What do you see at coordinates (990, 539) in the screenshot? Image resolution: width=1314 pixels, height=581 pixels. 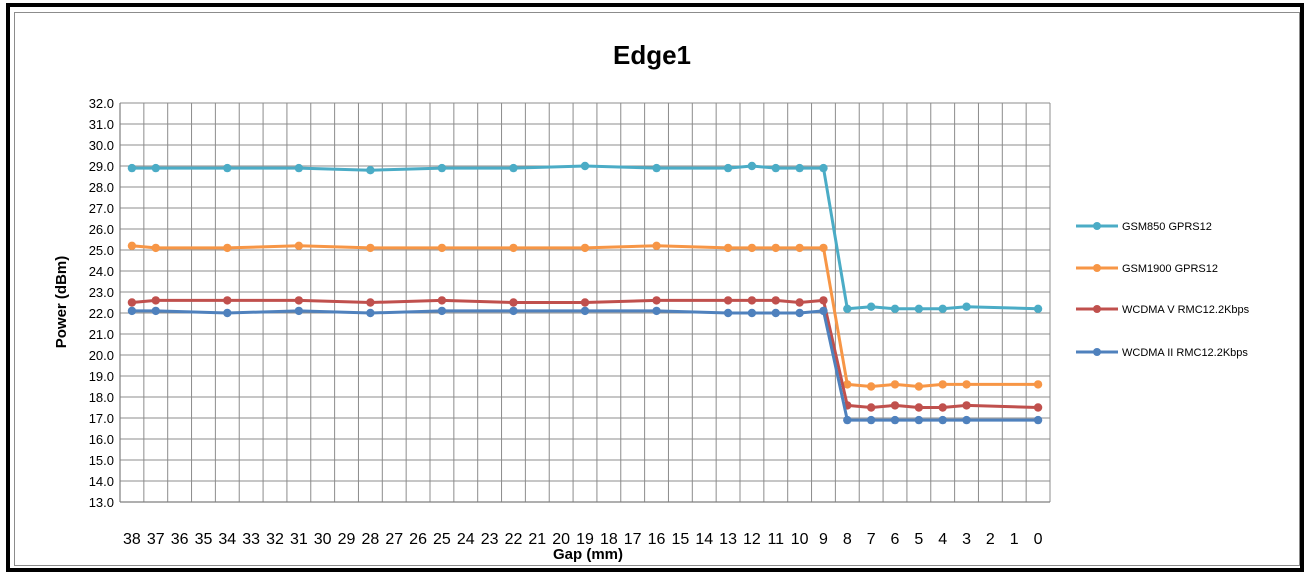 I see `x-tick-label: 2` at bounding box center [990, 539].